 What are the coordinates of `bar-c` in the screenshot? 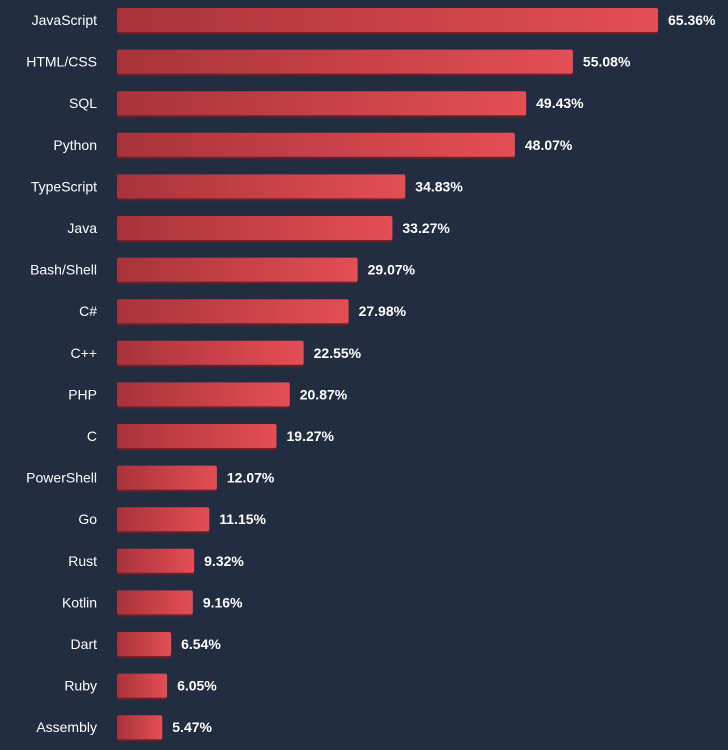 It's located at (197, 436).